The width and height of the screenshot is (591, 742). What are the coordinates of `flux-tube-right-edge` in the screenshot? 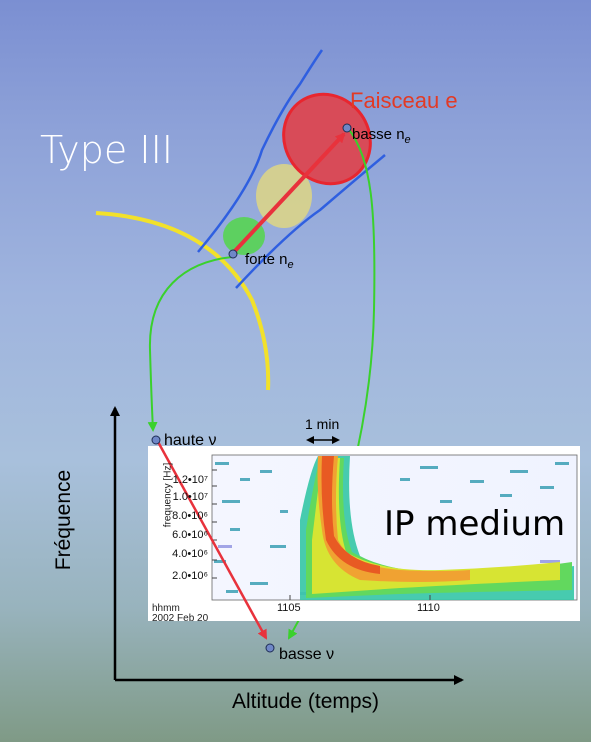 It's located at (310, 221).